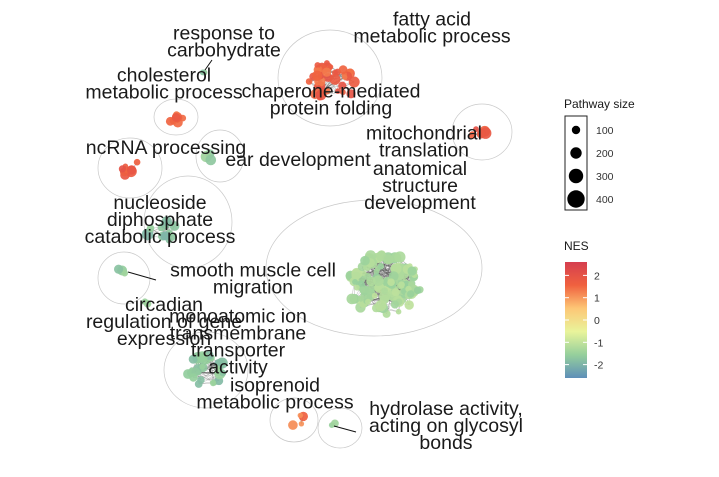  What do you see at coordinates (294, 420) in the screenshot?
I see `cluster-boundary-isoprenoid` at bounding box center [294, 420].